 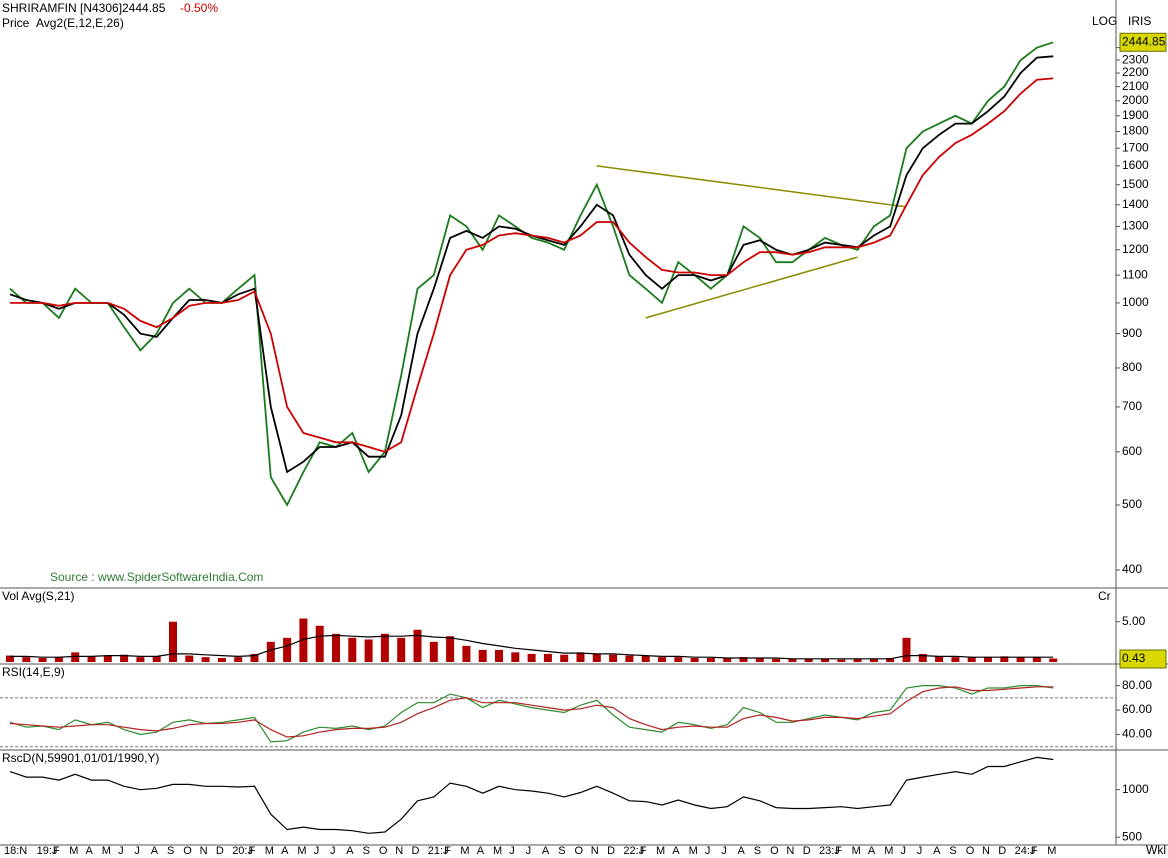 What do you see at coordinates (438, 851) in the screenshot?
I see `x-tick-label: 21:J` at bounding box center [438, 851].